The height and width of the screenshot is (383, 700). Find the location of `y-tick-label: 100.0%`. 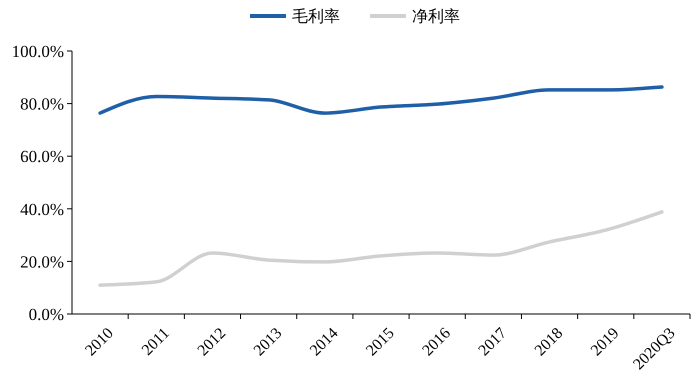

y-tick-label: 100.0% is located at coordinates (38, 51).